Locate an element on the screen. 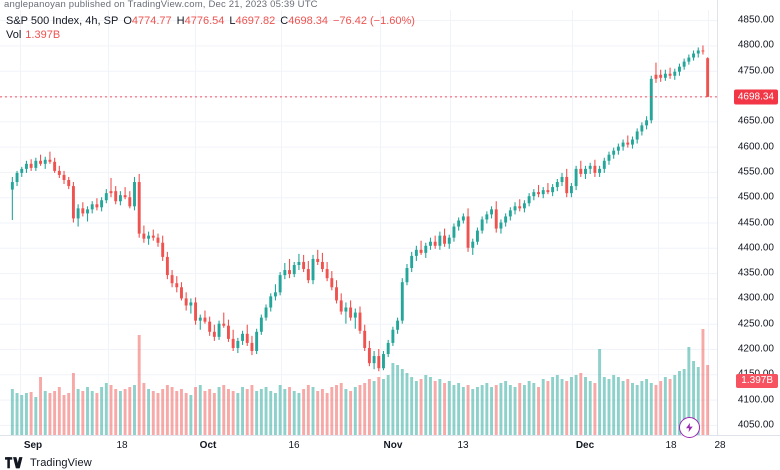 This screenshot has height=470, width=780. price-tick-label: 4550.00 is located at coordinates (755, 172).